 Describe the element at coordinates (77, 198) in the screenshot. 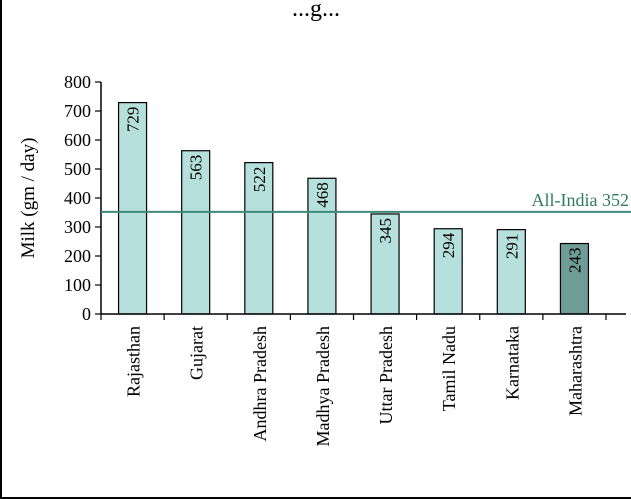

I see `y-tick-label: 400` at that location.